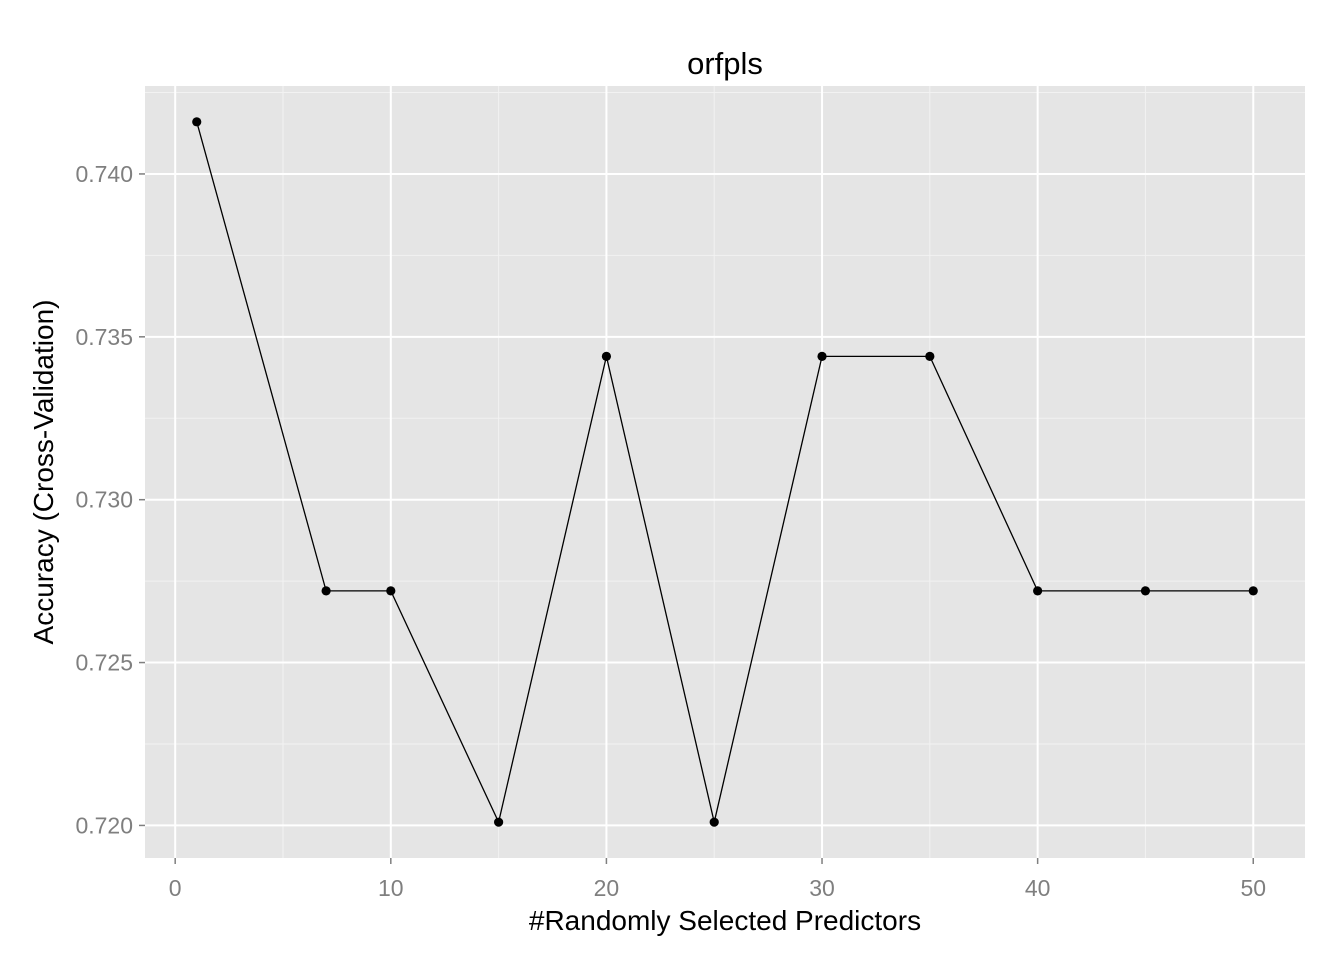  I want to click on y-axis-title: Accuracy (Cross-Validation), so click(43, 472).